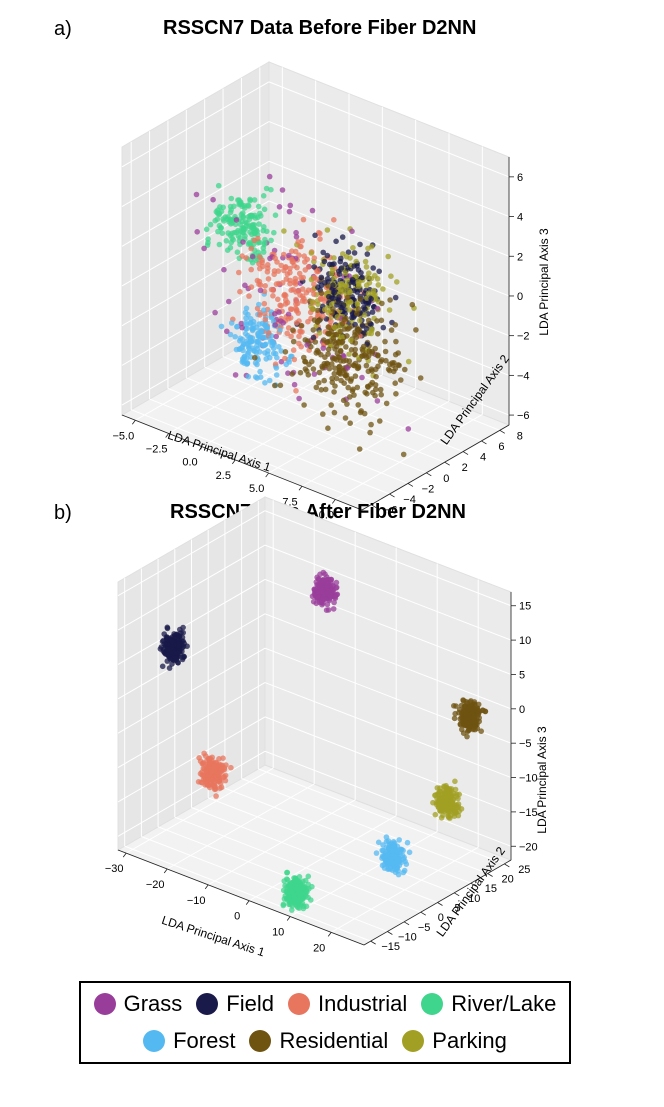 This screenshot has height=1107, width=664. I want to click on x-tick-label: −10, so click(196, 901).